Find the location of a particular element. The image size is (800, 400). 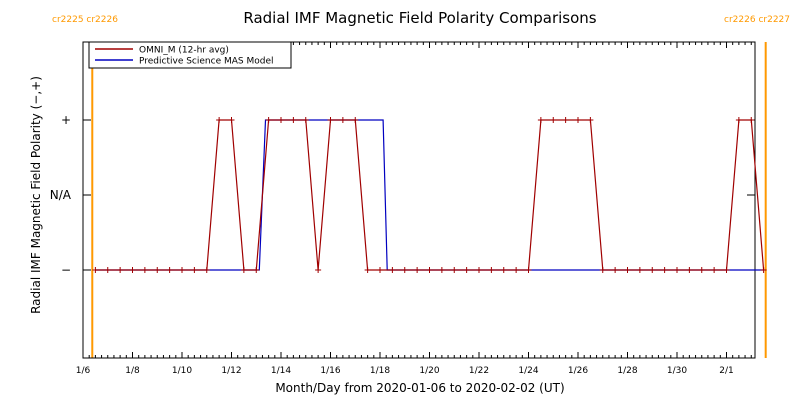

x-tick-label: 1/10 is located at coordinates (182, 371).